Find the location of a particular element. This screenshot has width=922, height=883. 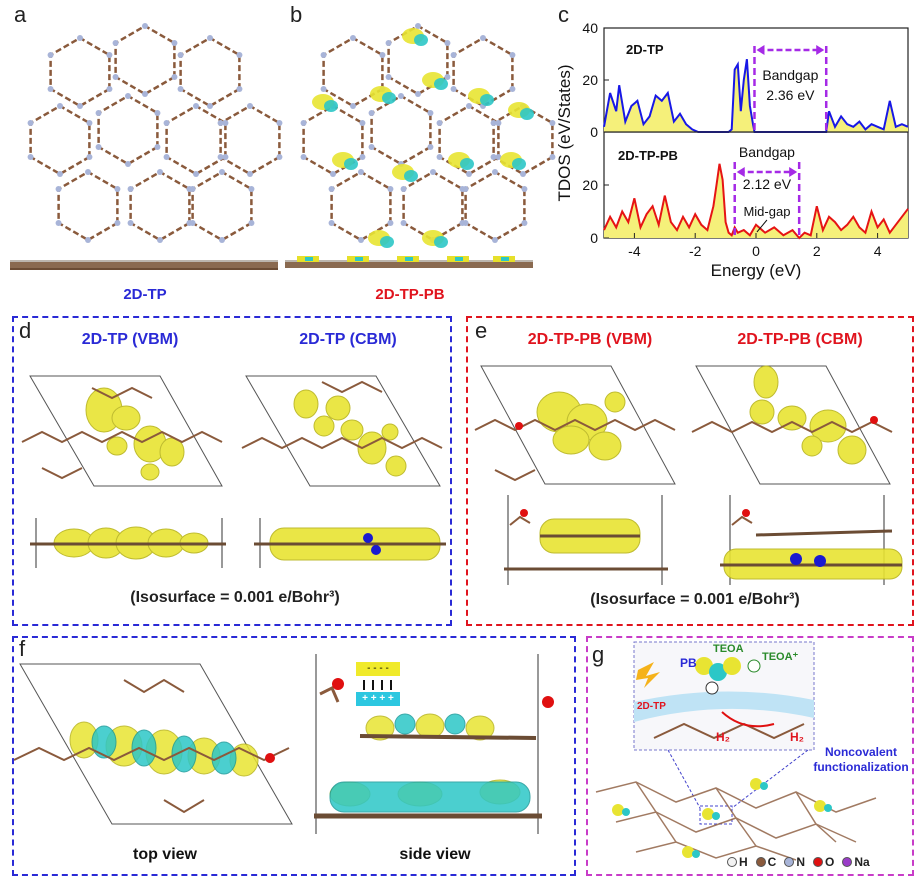

panel-f-side-view-caption: side view is located at coordinates (435, 854).